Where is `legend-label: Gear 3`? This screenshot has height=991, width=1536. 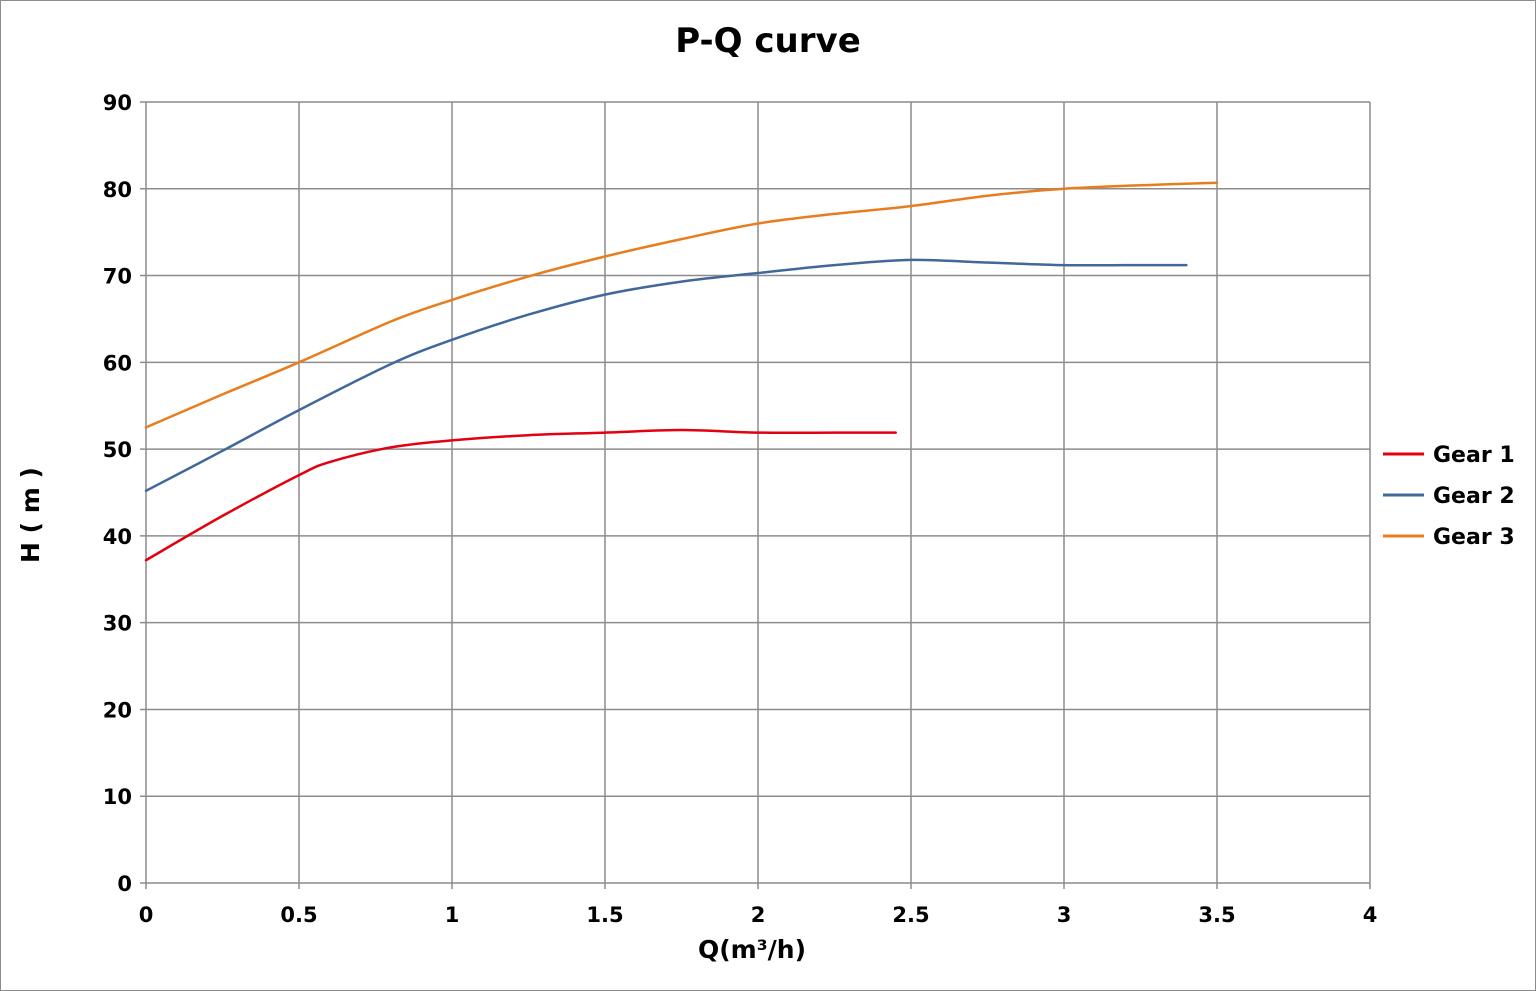 legend-label: Gear 3 is located at coordinates (1474, 537).